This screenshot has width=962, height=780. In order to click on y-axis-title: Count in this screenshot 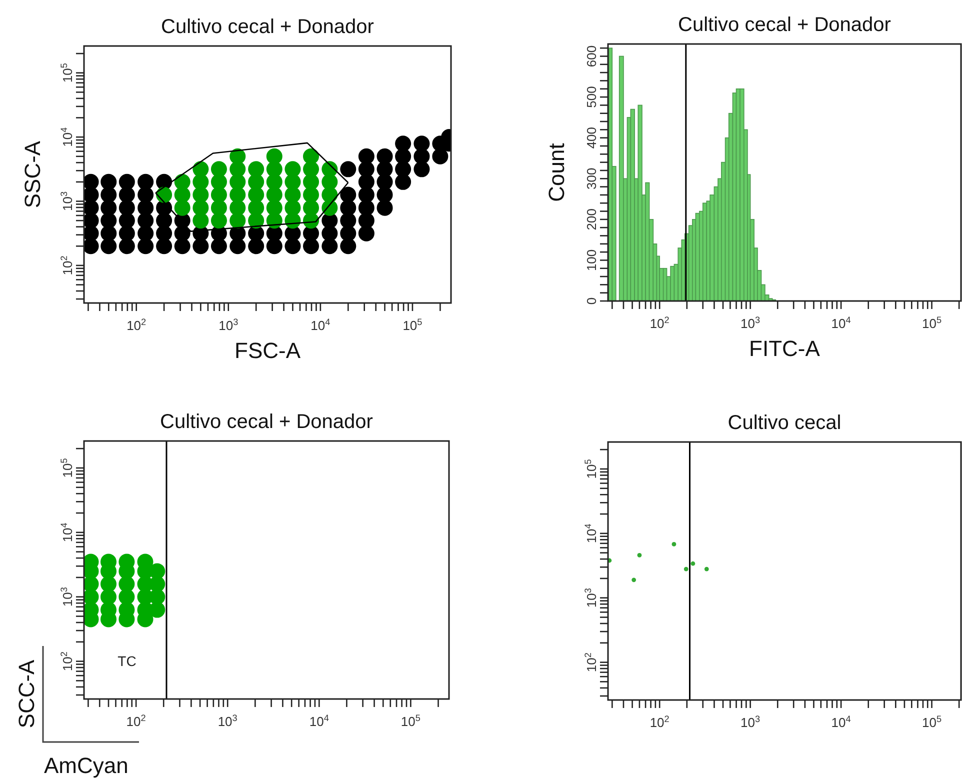, I will do `click(556, 172)`.